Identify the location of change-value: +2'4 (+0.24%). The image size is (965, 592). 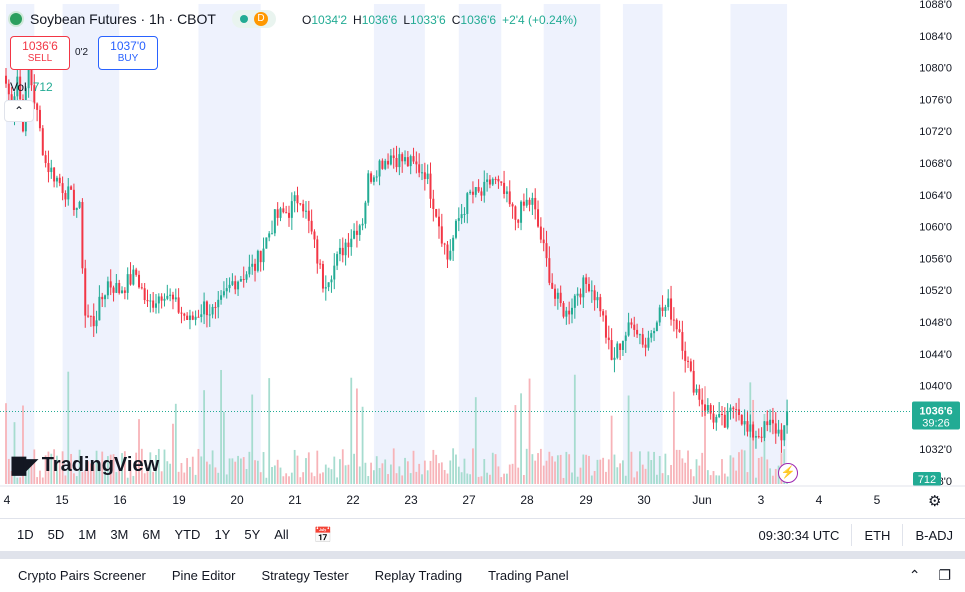
(540, 20).